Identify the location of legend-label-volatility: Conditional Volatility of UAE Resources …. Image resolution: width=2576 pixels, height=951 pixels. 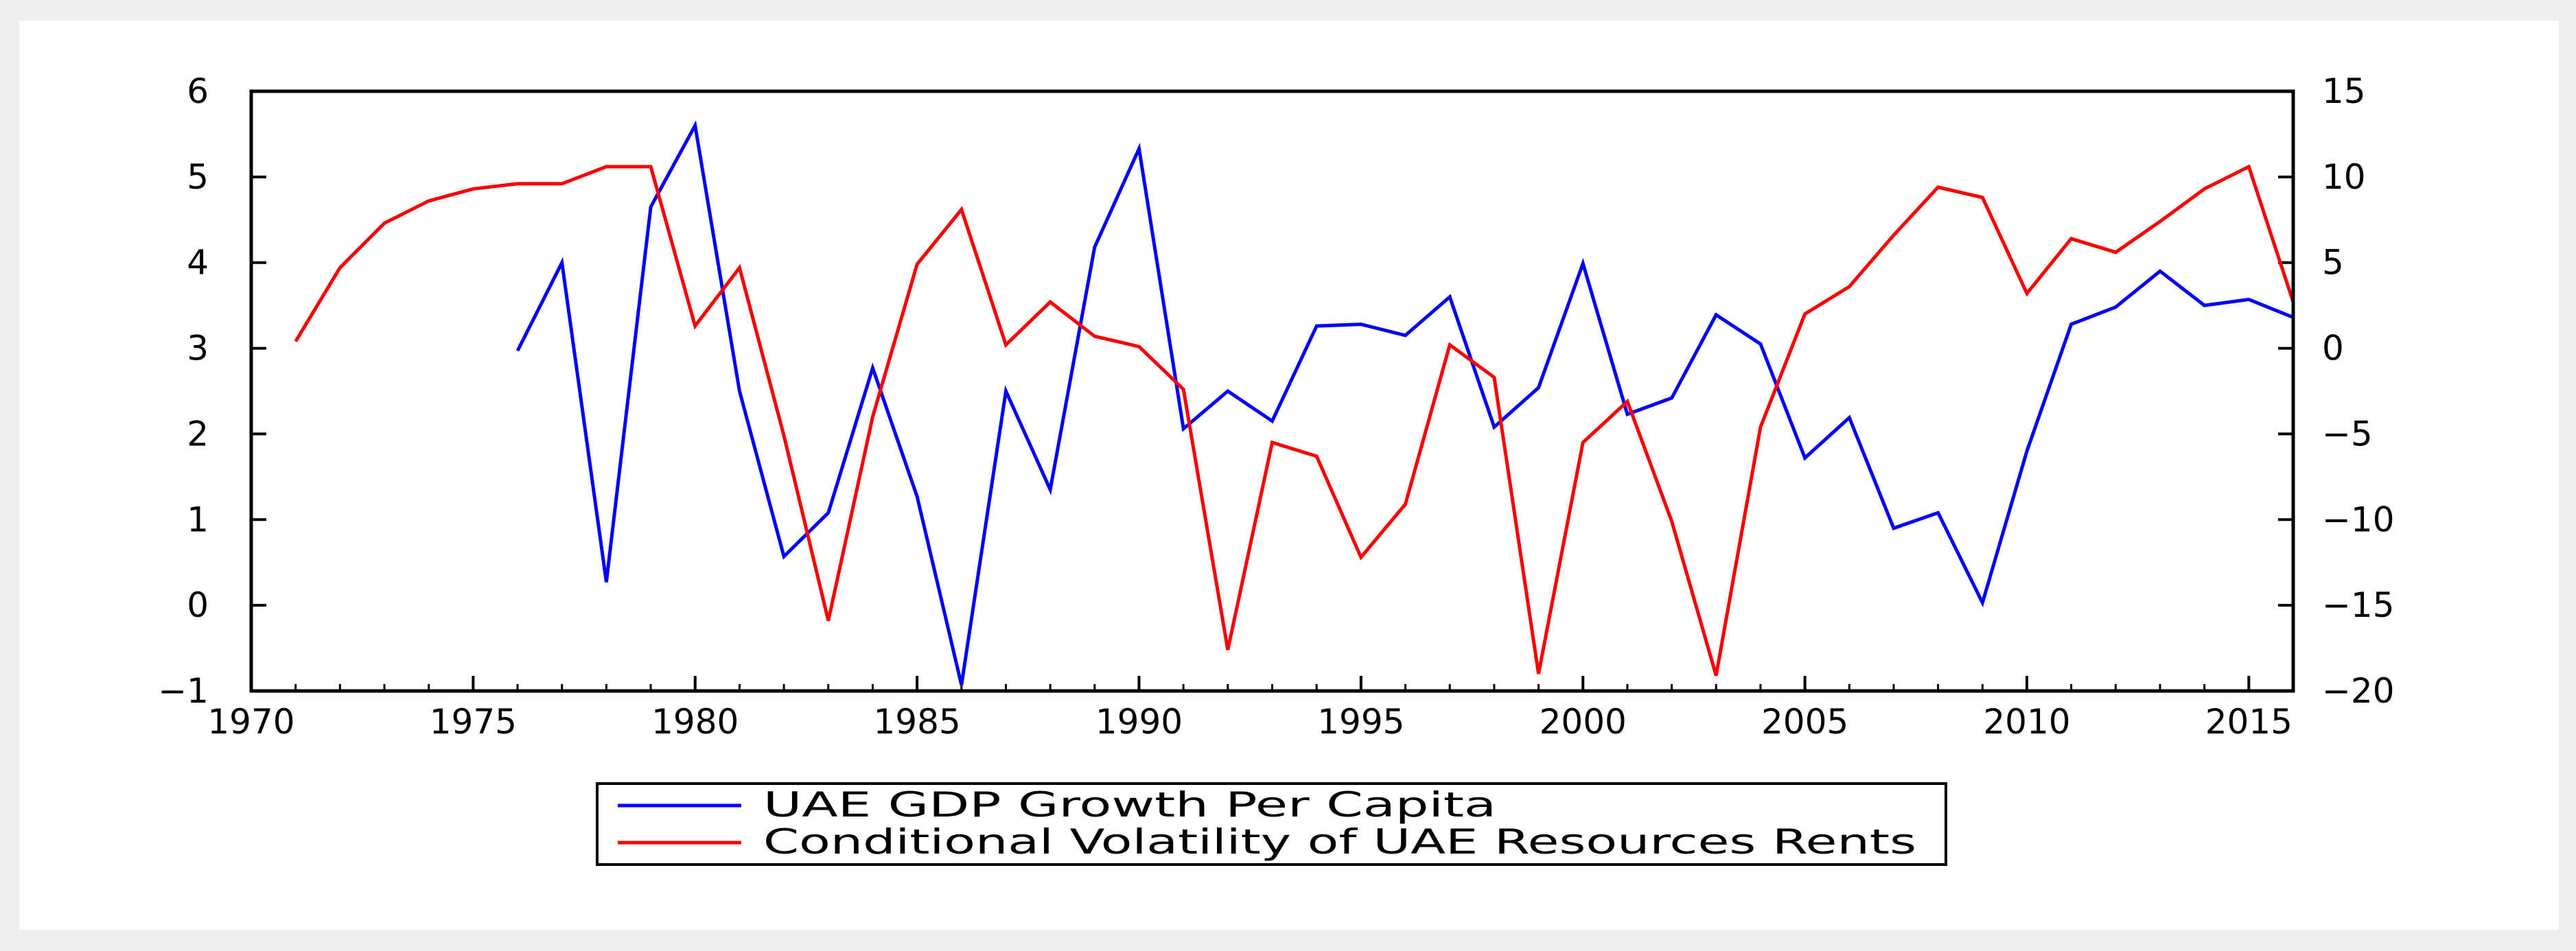
(1339, 842).